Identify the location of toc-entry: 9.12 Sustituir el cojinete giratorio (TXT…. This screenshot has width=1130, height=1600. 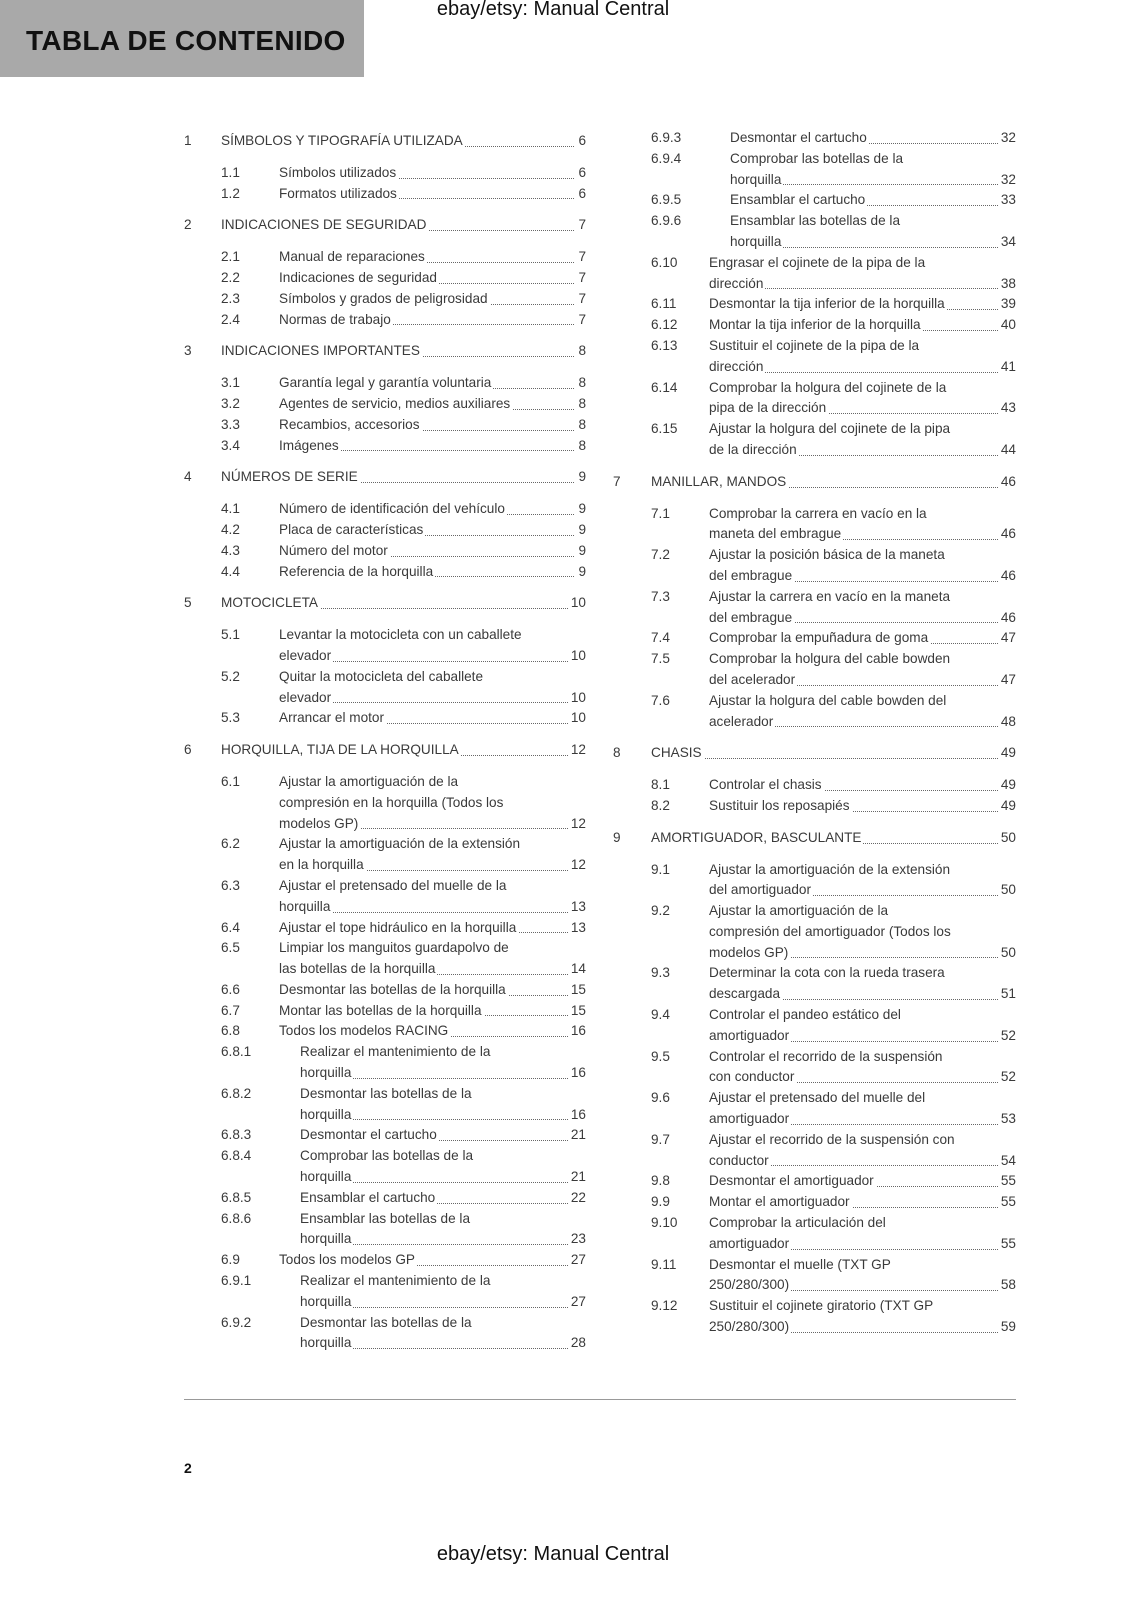
(814, 1317).